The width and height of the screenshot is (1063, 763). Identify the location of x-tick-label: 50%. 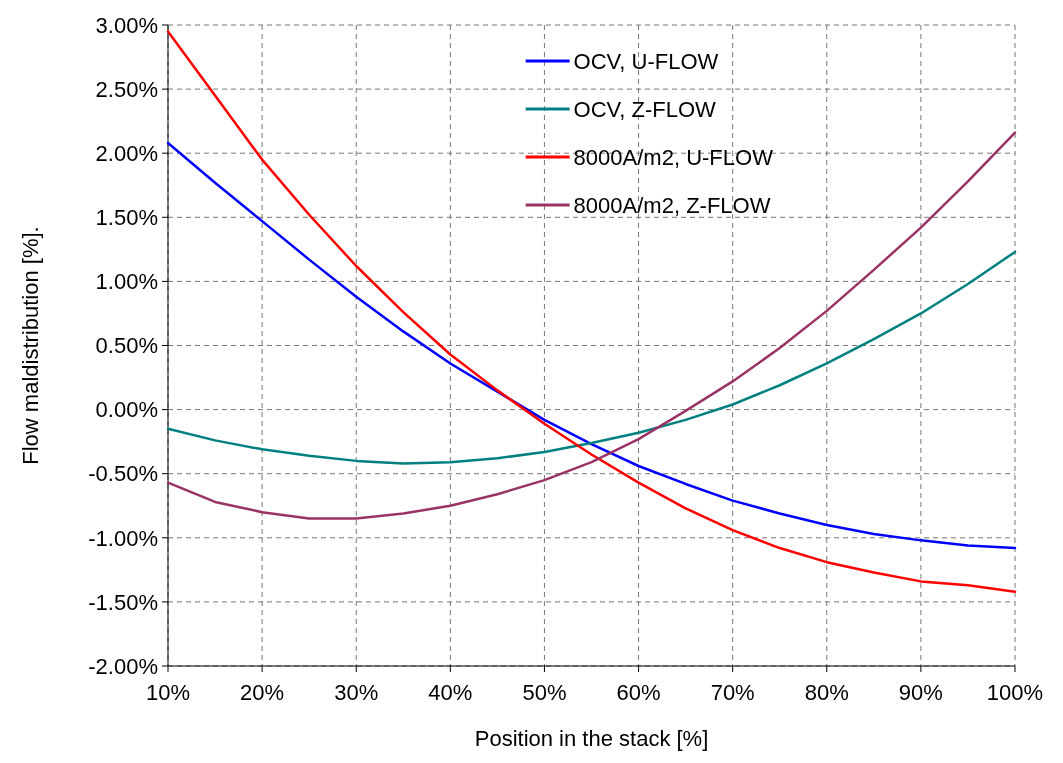
(544, 692).